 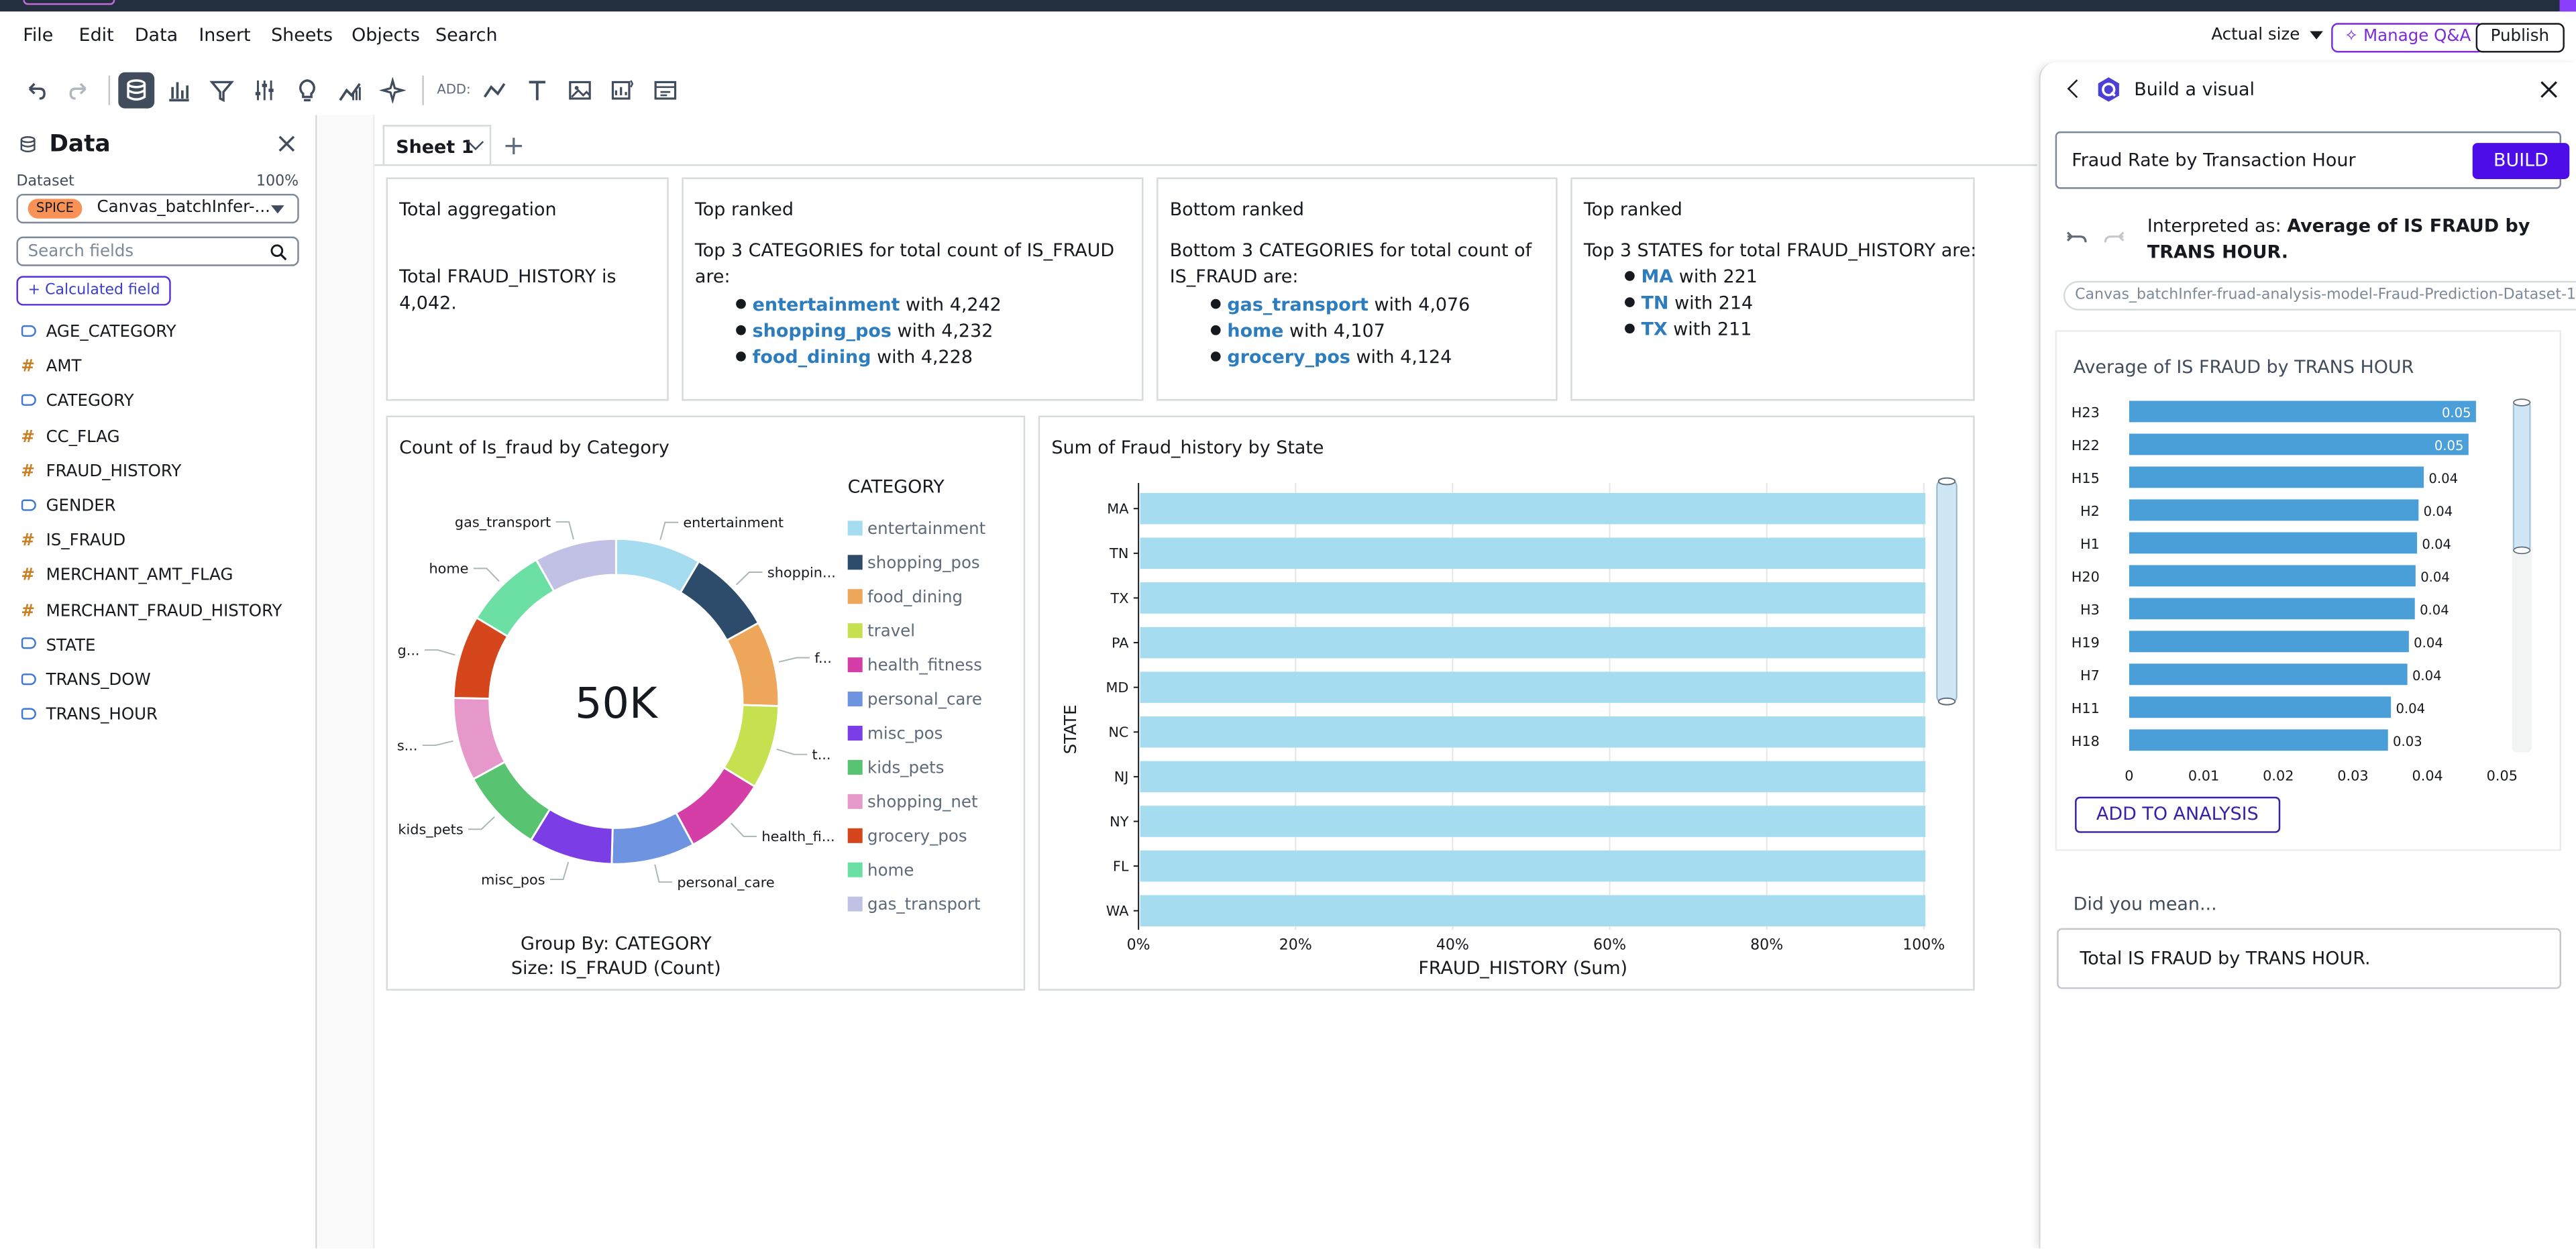 What do you see at coordinates (67, 510) in the screenshot?
I see `field-item: GENDER` at bounding box center [67, 510].